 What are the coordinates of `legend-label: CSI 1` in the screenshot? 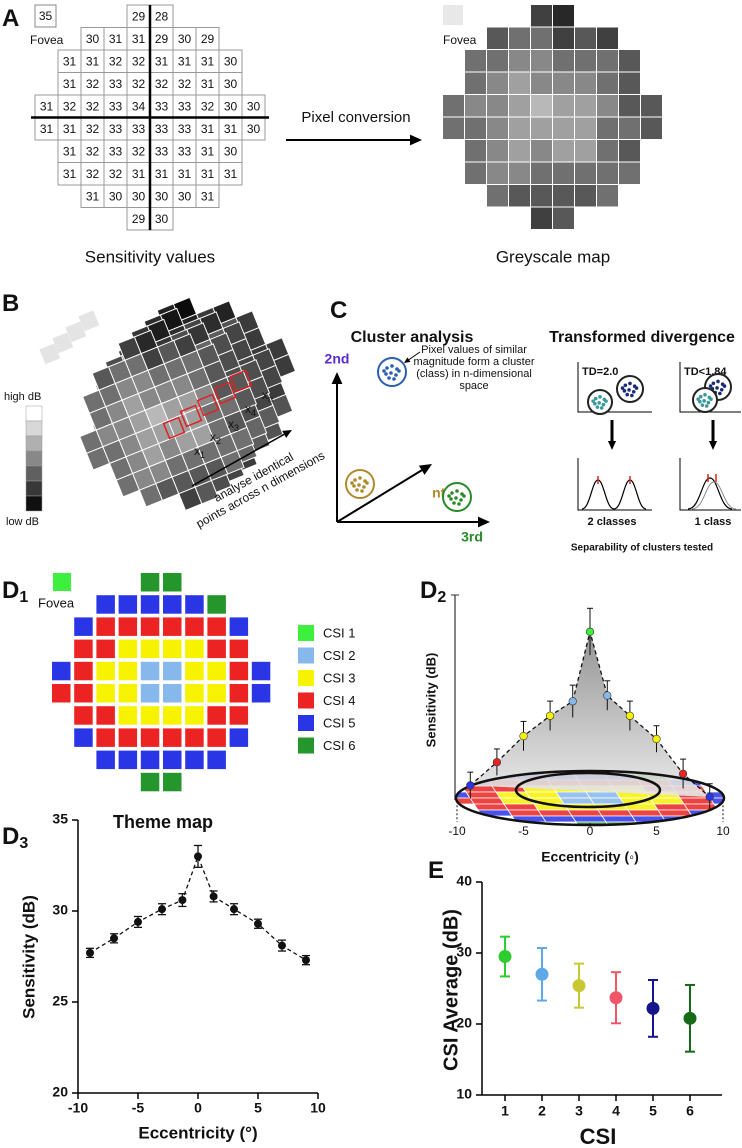 It's located at (339, 632).